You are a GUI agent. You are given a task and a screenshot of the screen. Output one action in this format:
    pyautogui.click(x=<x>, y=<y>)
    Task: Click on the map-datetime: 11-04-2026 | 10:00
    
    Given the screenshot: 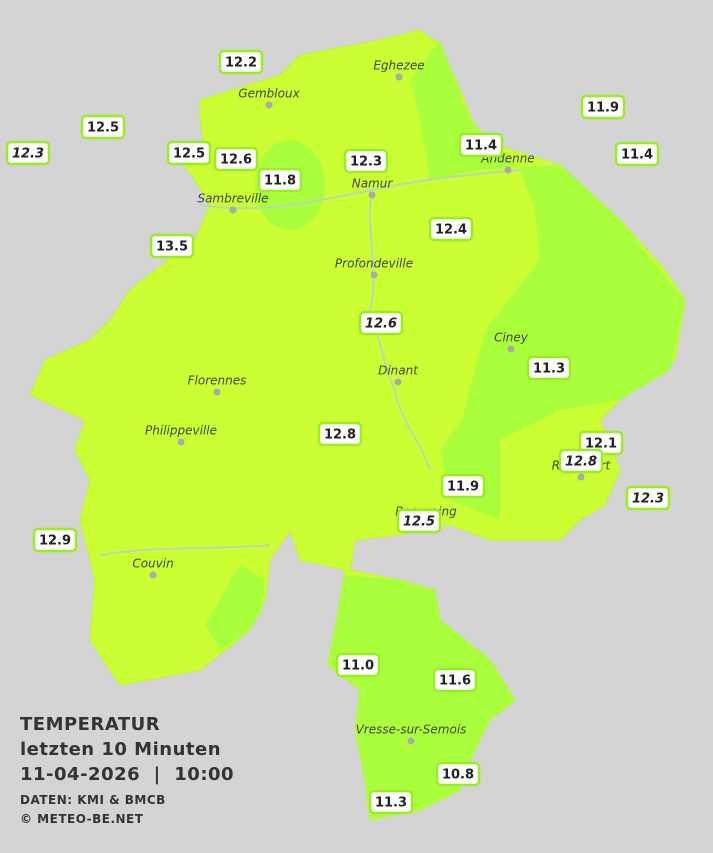 What is the action you would take?
    pyautogui.click(x=127, y=774)
    